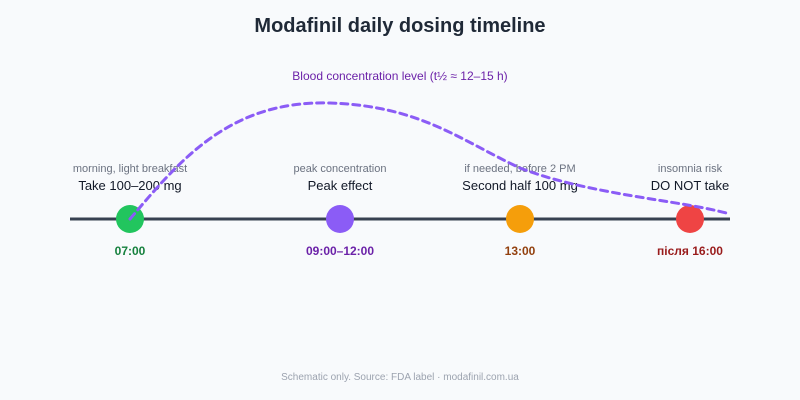 This screenshot has height=400, width=800. I want to click on event-action: Second half 100 mg, so click(520, 185).